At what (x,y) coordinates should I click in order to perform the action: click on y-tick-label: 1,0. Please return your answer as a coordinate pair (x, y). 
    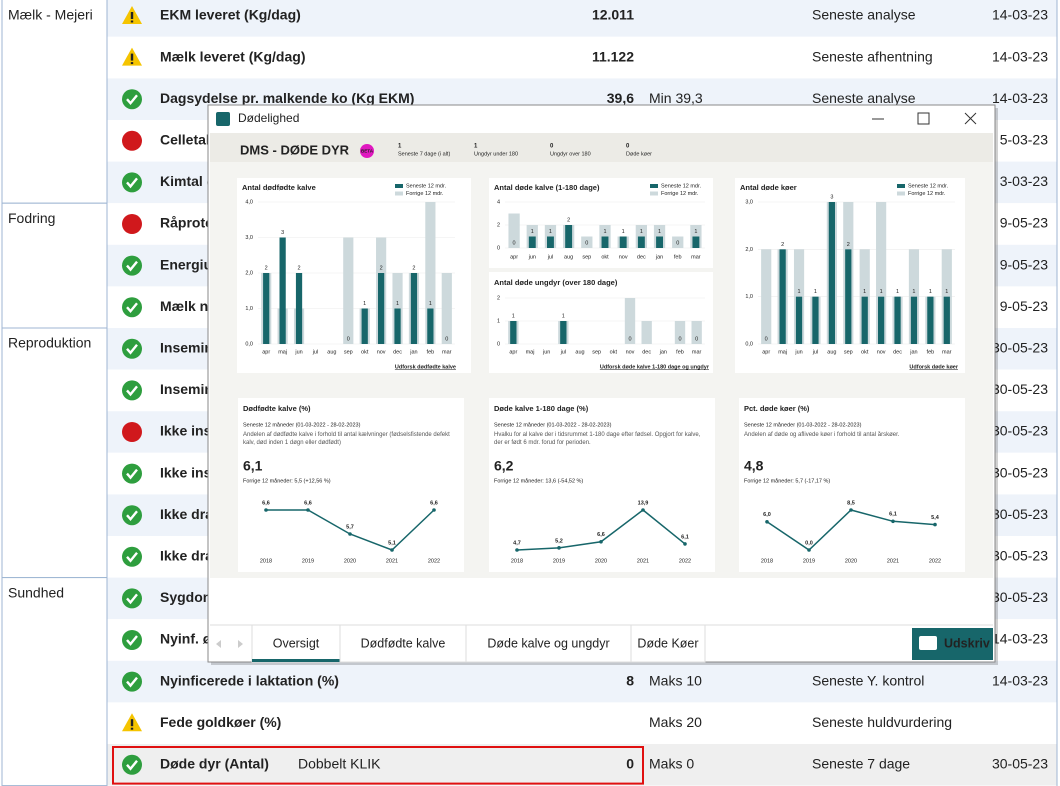
    Looking at the image, I should click on (249, 309).